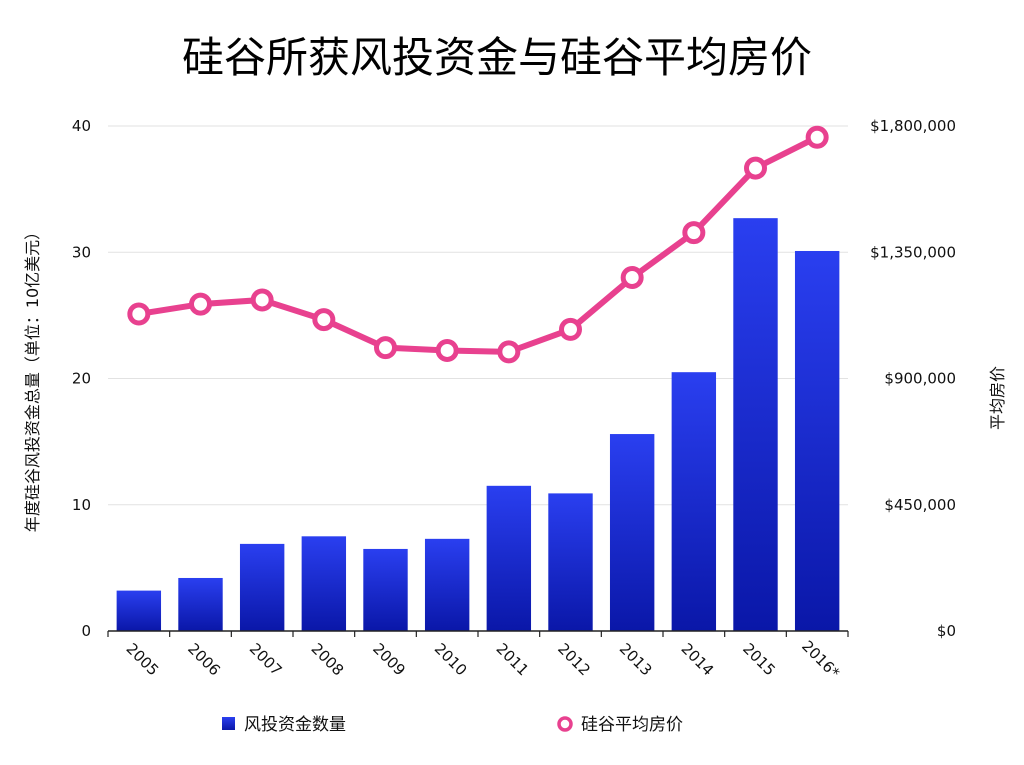 The width and height of the screenshot is (1024, 765). I want to click on x-tick-label: 2014, so click(698, 660).